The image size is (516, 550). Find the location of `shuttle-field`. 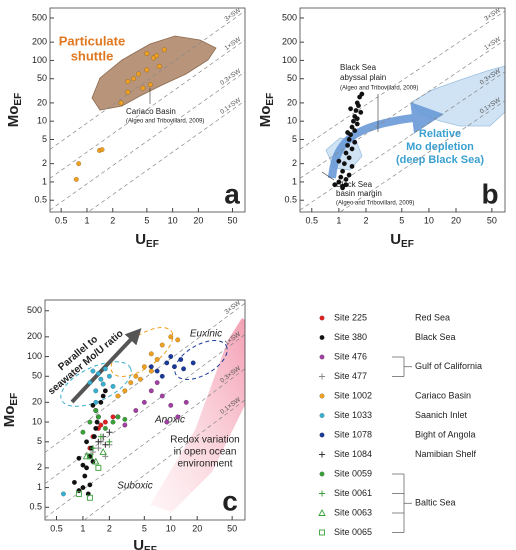

shuttle-field is located at coordinates (154, 73).